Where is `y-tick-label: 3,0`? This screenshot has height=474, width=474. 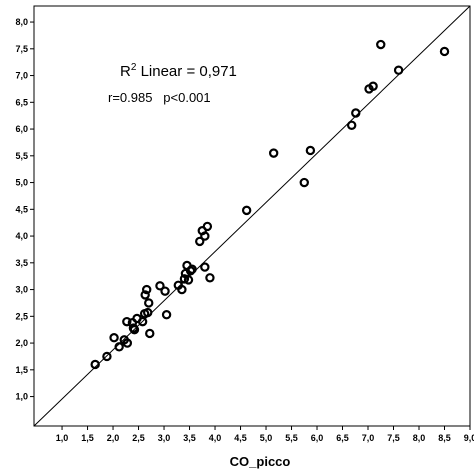 y-tick-label: 3,0 is located at coordinates (21, 290).